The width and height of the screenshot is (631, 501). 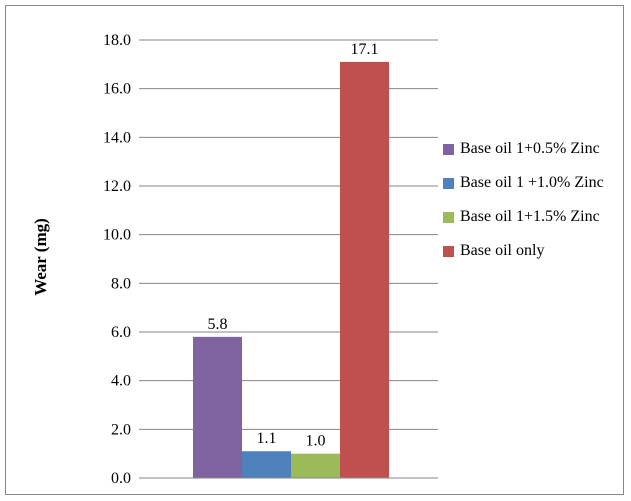 I want to click on legend-label-2: Base oil 1+1.5% Zinc, so click(x=530, y=216).